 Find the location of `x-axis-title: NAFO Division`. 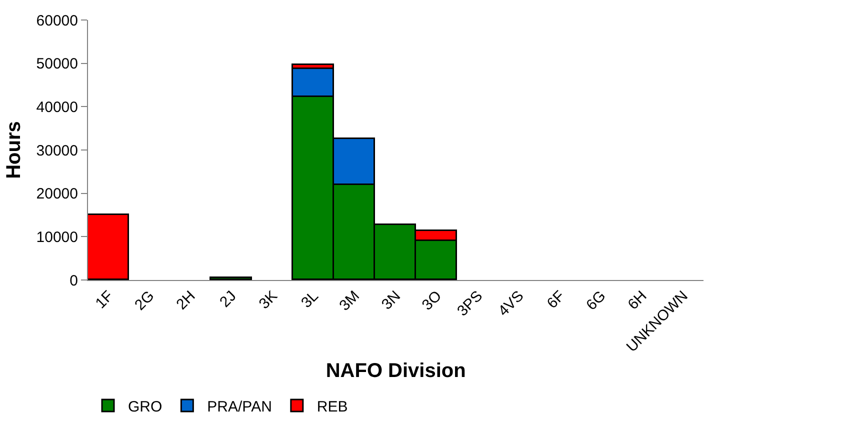

x-axis-title: NAFO Division is located at coordinates (396, 371).